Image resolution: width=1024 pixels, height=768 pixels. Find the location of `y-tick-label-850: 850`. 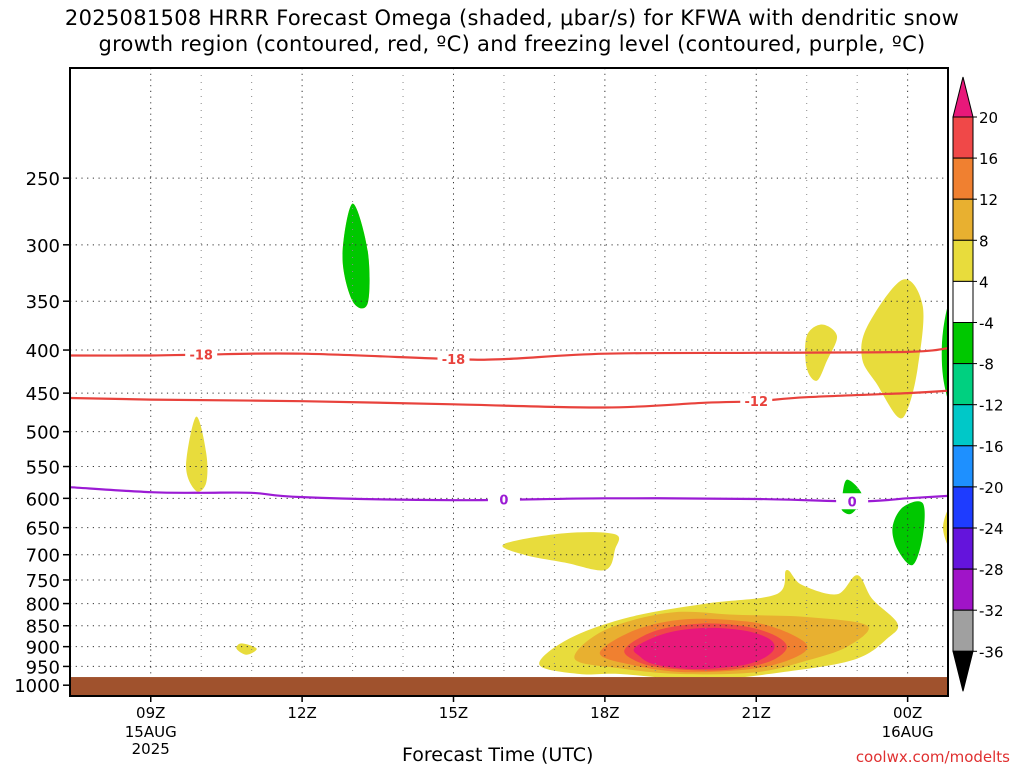

y-tick-label-850: 850 is located at coordinates (43, 627).